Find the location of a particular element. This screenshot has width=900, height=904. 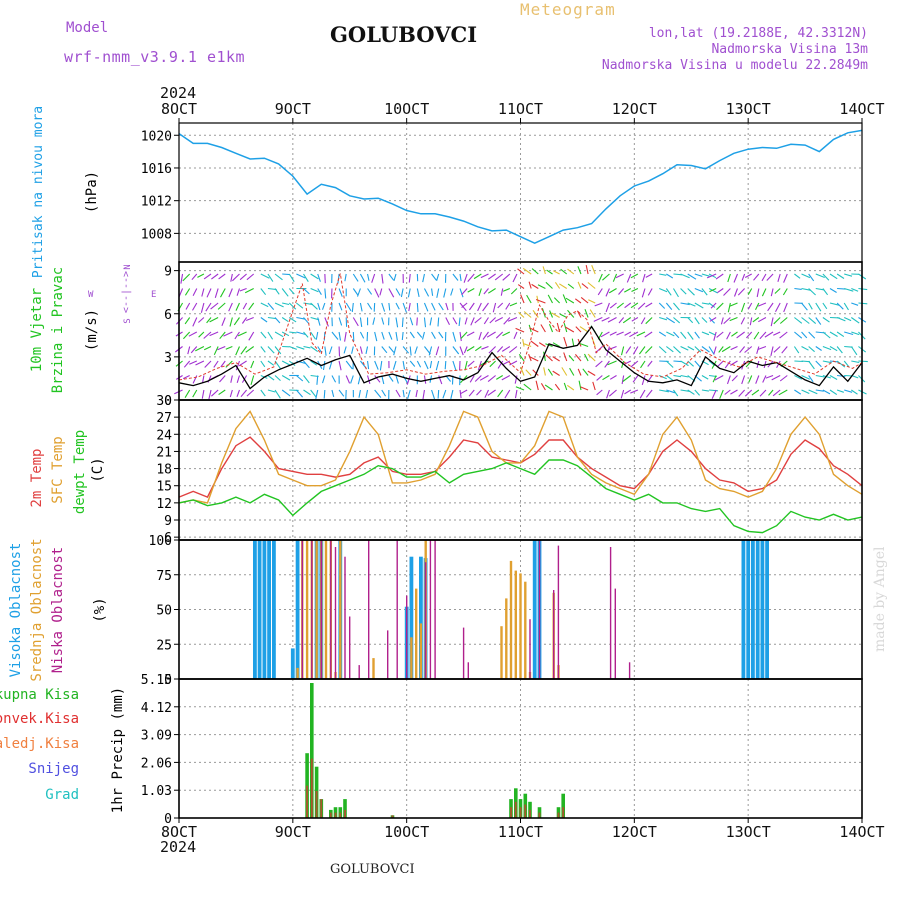

temp-unit: (C) is located at coordinates (98, 469).